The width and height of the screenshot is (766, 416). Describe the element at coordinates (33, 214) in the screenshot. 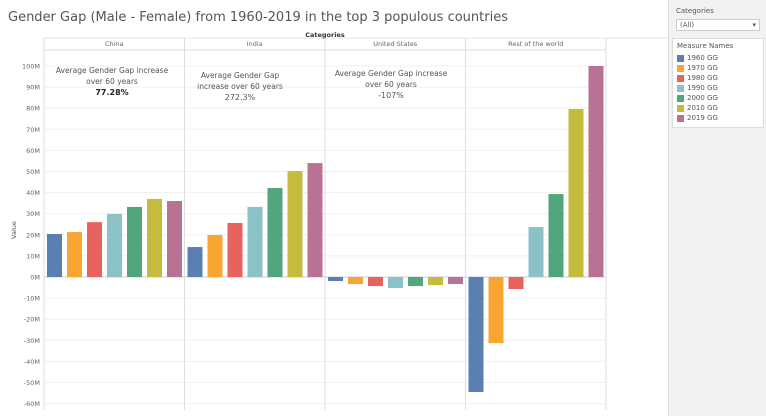

I see `y-tick-label: 30M` at that location.